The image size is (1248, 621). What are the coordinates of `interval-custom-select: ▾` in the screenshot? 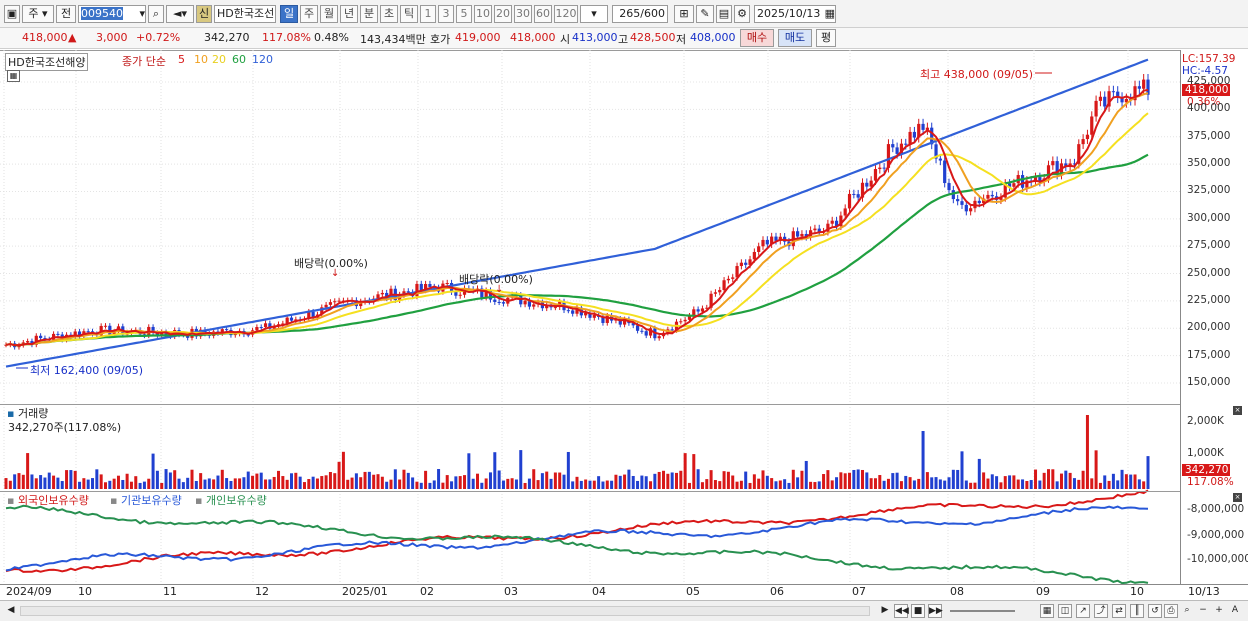 It's located at (594, 14).